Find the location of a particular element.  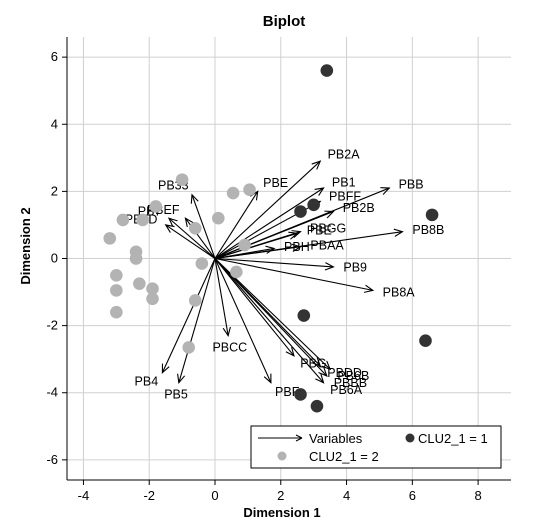

variable-arrow: PB6A is located at coordinates (288, 327).